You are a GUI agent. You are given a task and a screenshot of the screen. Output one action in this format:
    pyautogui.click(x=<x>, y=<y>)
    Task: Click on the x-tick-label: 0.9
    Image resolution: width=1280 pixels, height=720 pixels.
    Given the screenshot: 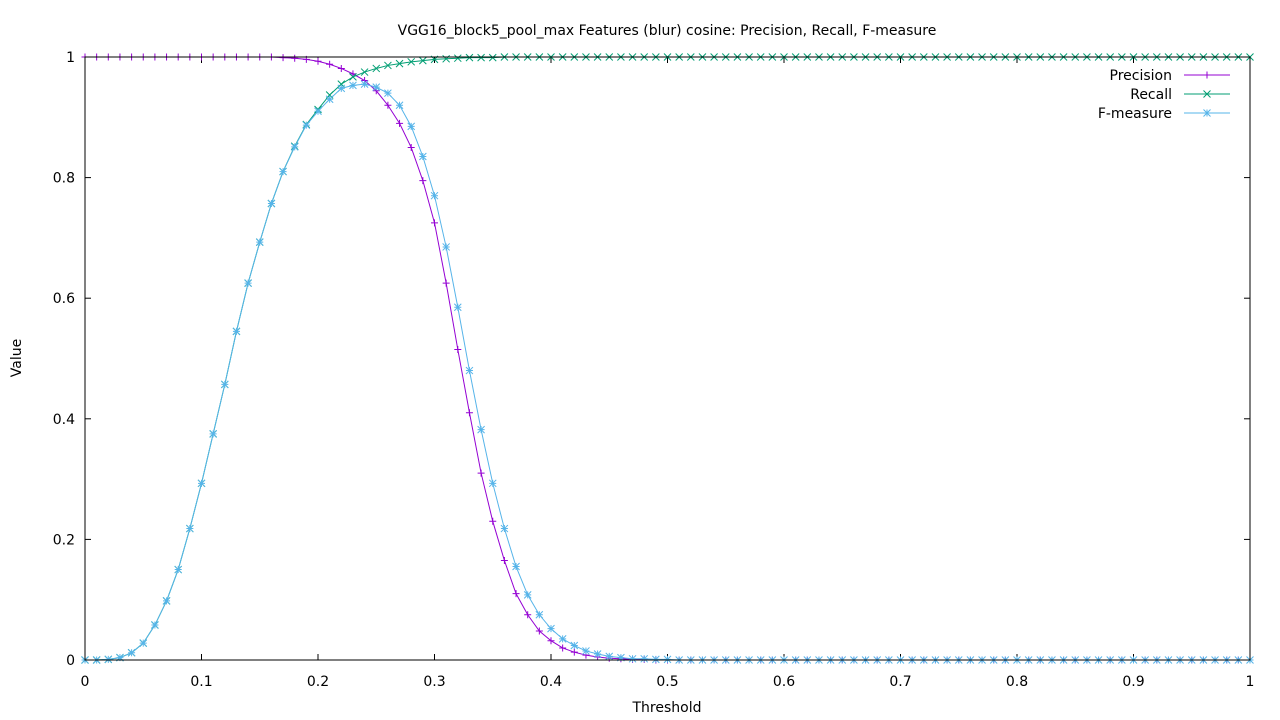 What is the action you would take?
    pyautogui.click(x=1133, y=682)
    